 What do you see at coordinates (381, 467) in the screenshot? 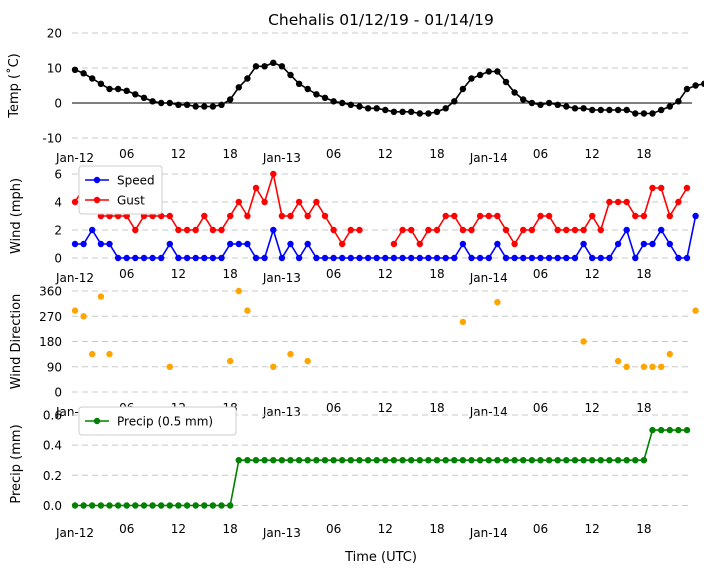
I see `series-precip-0-5-mm` at bounding box center [381, 467].